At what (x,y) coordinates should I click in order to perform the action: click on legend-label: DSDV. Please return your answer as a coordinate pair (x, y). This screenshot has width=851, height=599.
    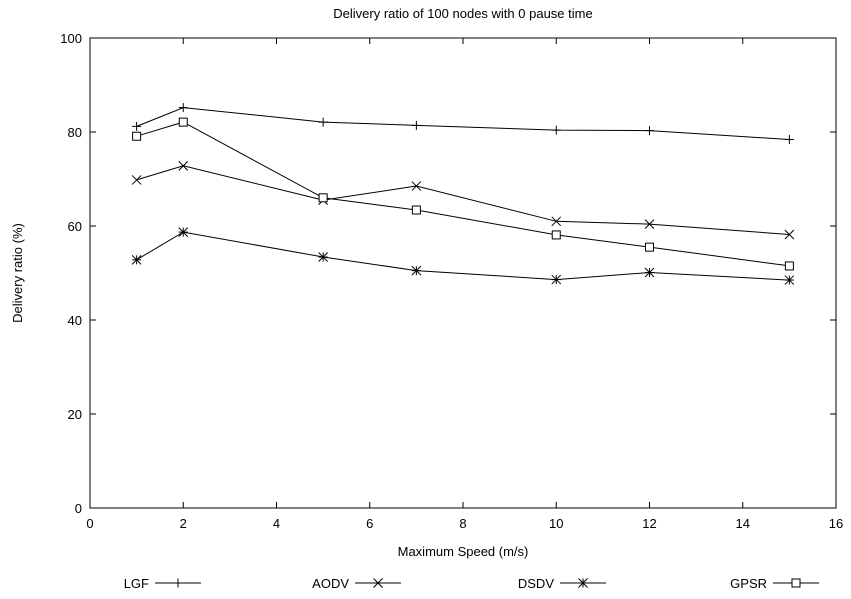
    Looking at the image, I should click on (536, 583).